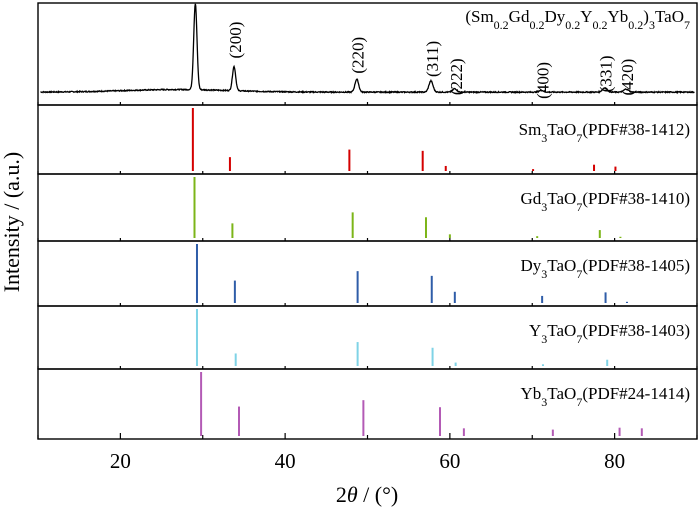 The width and height of the screenshot is (700, 511). Describe the element at coordinates (605, 201) in the screenshot. I see `reference-label: Gd3TaO7(PDF#38-1410)` at that location.